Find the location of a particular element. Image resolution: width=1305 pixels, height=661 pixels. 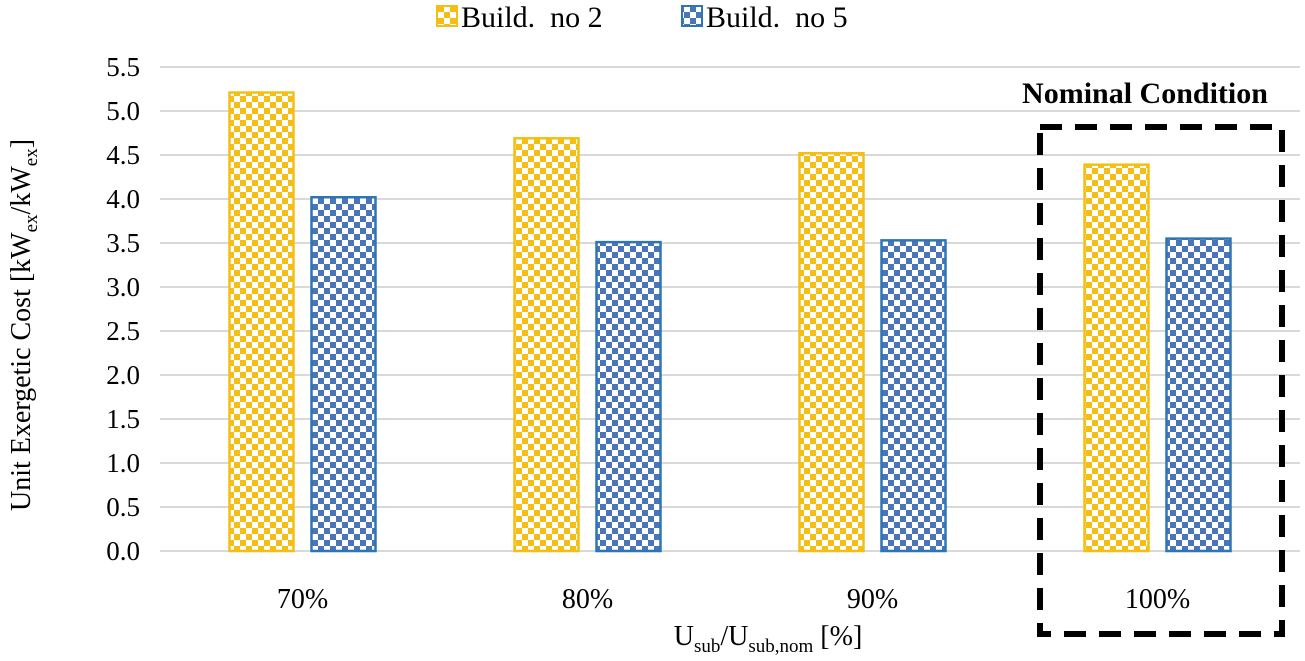

y-tick-label: 0.0 is located at coordinates (123, 551).